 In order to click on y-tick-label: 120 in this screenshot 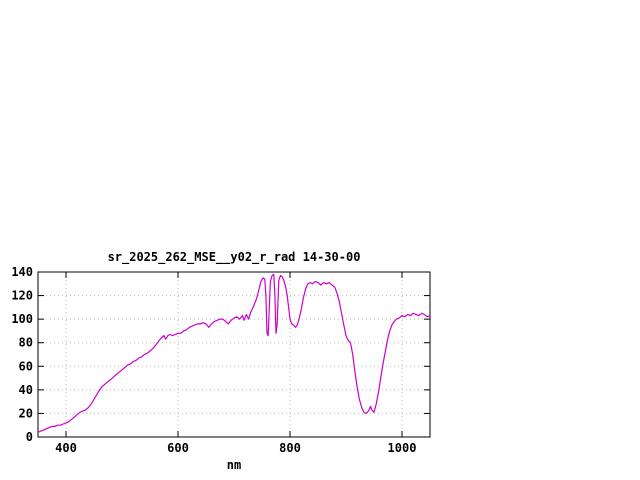, I will do `click(22, 296)`.